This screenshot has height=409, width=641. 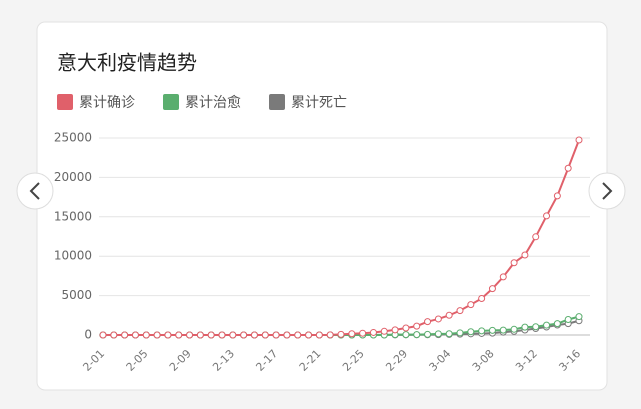 I want to click on legend-label: 累计死亡, so click(x=319, y=103).